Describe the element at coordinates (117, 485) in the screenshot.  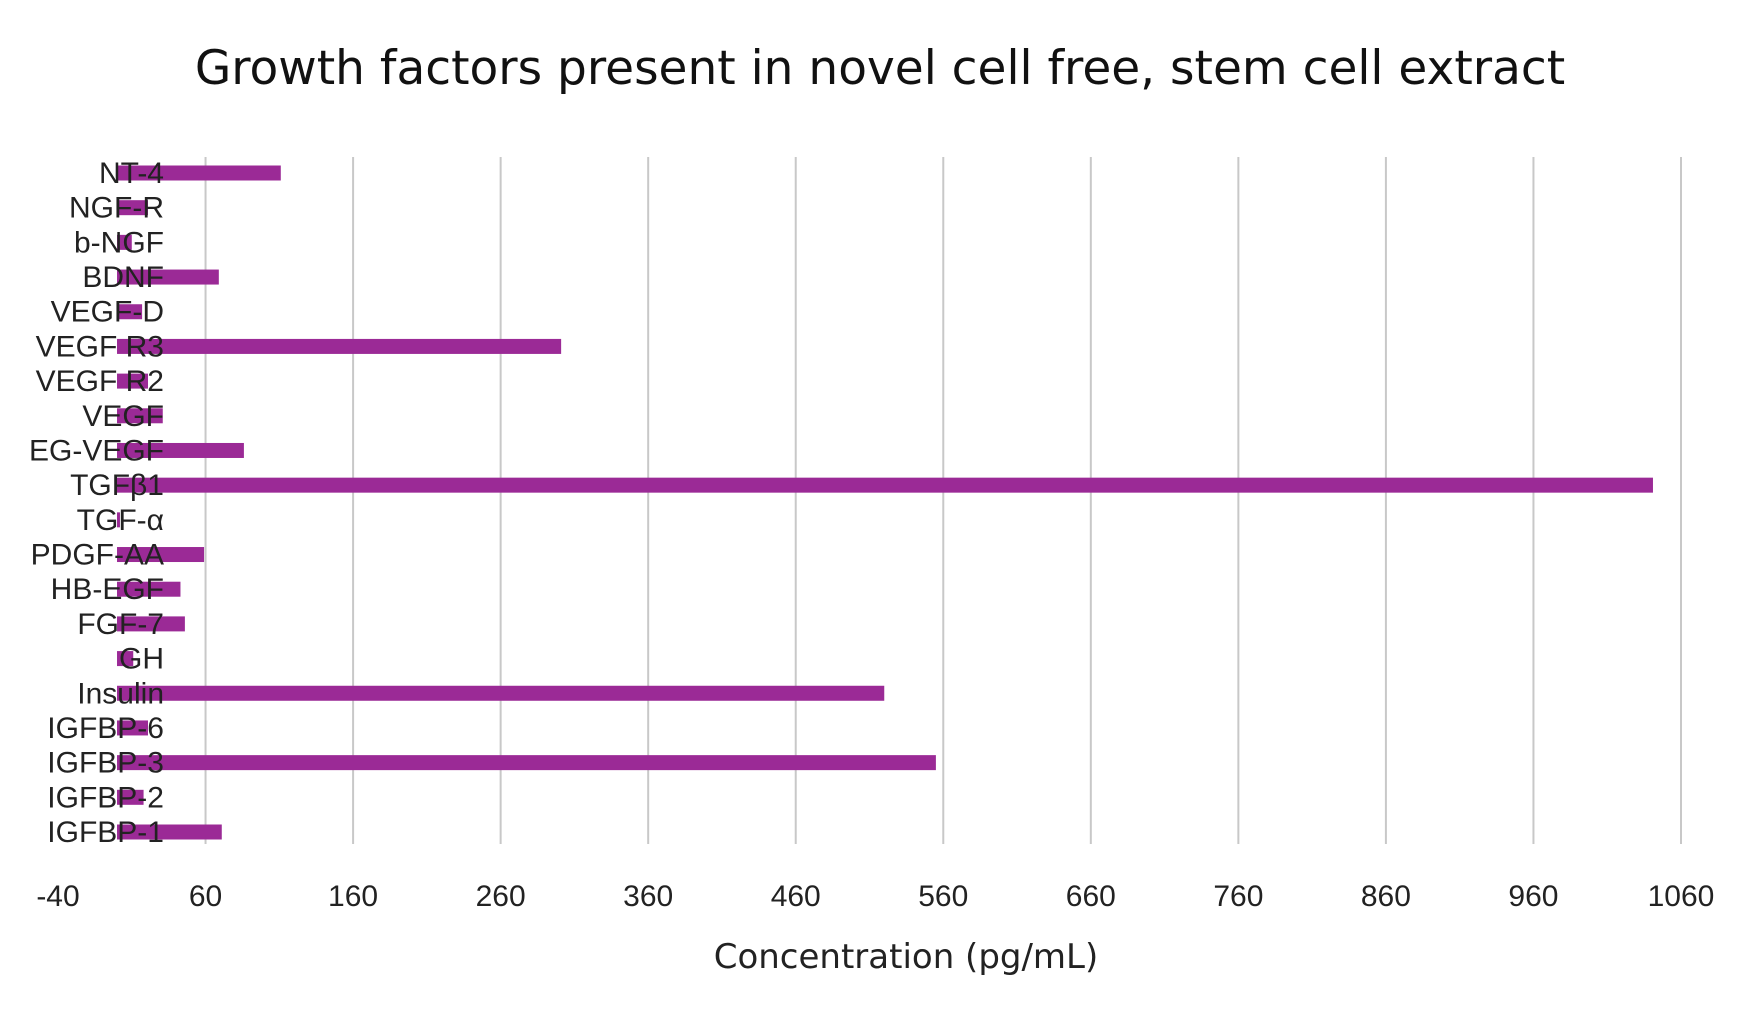
I see `category-label: TGFβ1` at that location.